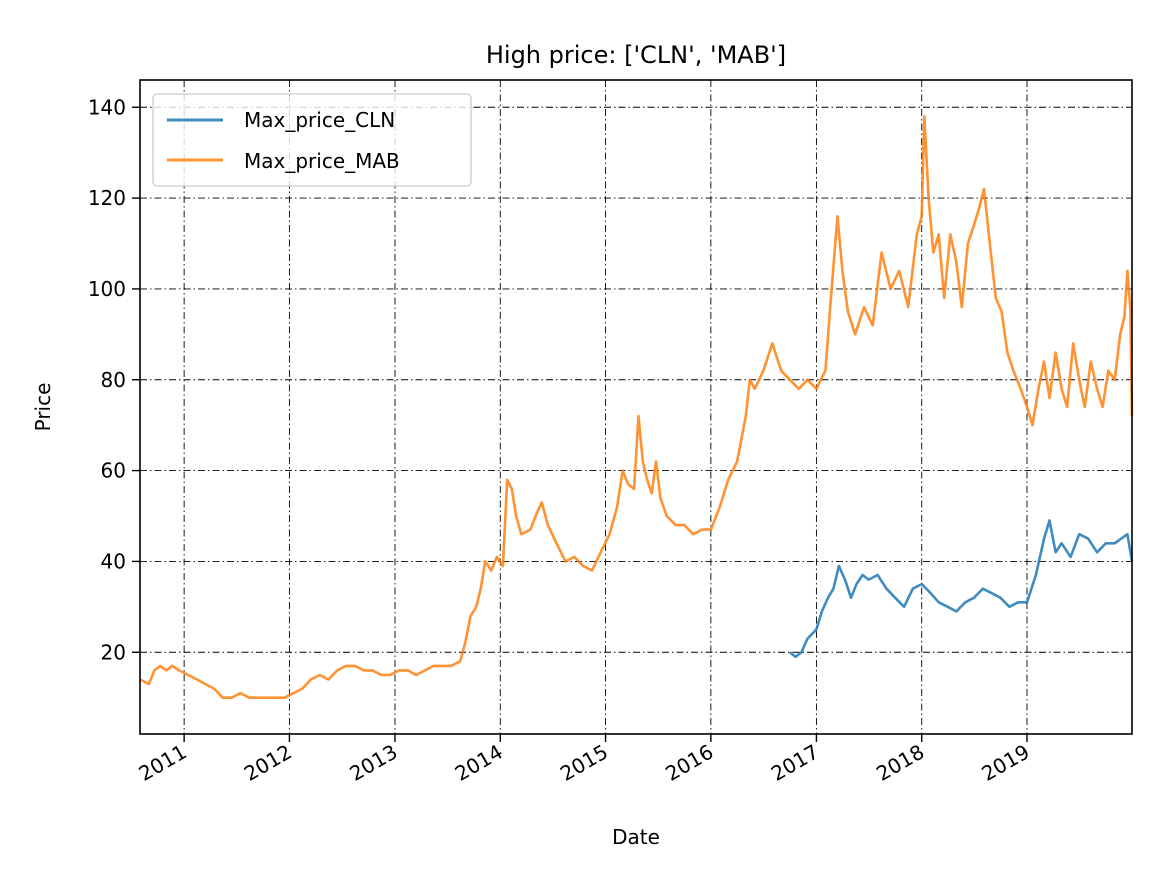  What do you see at coordinates (107, 107) in the screenshot?
I see `y-tick-label: 140` at bounding box center [107, 107].